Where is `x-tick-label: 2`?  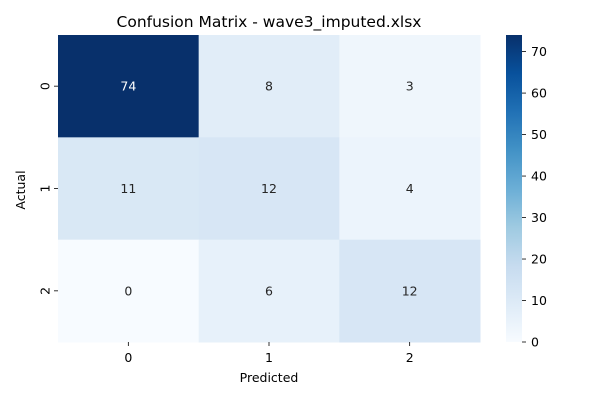 x-tick-label: 2 is located at coordinates (410, 357).